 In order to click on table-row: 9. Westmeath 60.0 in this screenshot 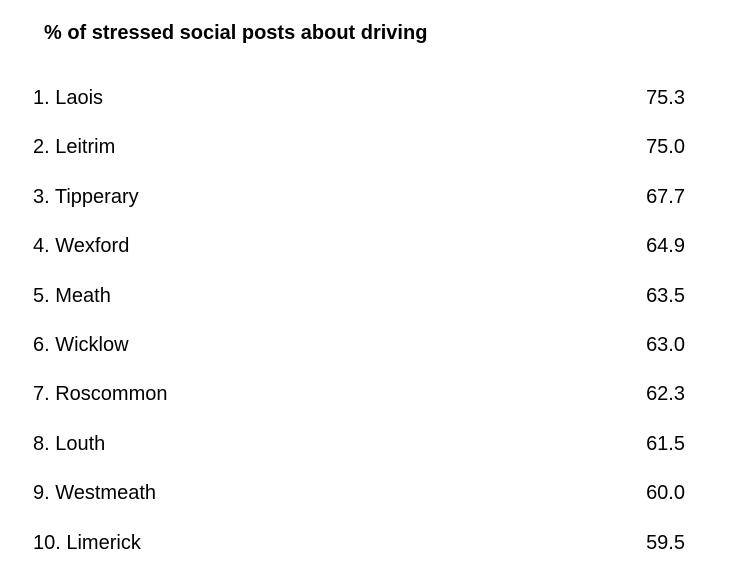, I will do `click(359, 494)`.